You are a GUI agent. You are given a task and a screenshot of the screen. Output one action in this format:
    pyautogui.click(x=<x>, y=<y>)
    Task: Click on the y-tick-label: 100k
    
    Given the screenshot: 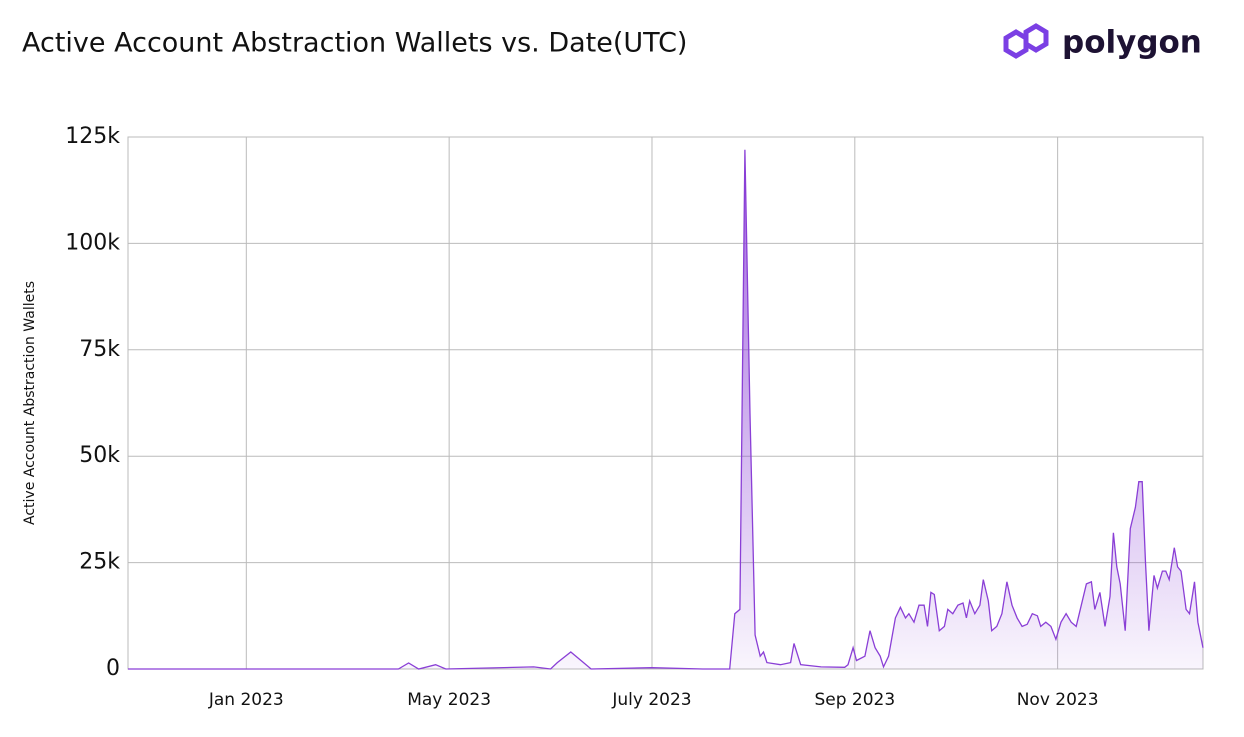 What is the action you would take?
    pyautogui.click(x=92, y=242)
    